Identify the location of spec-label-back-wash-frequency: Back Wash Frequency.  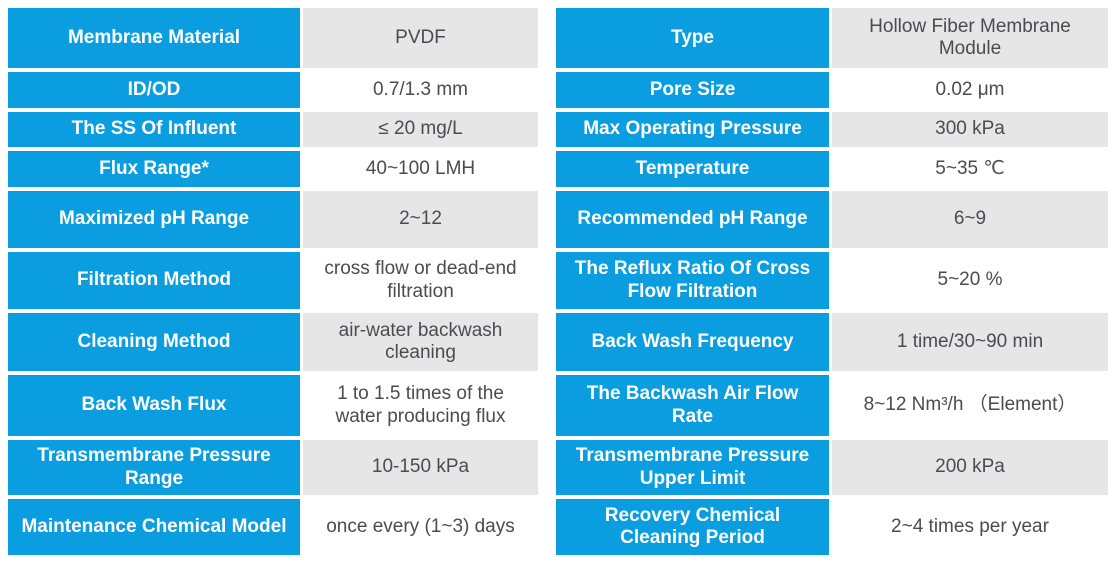
(692, 342).